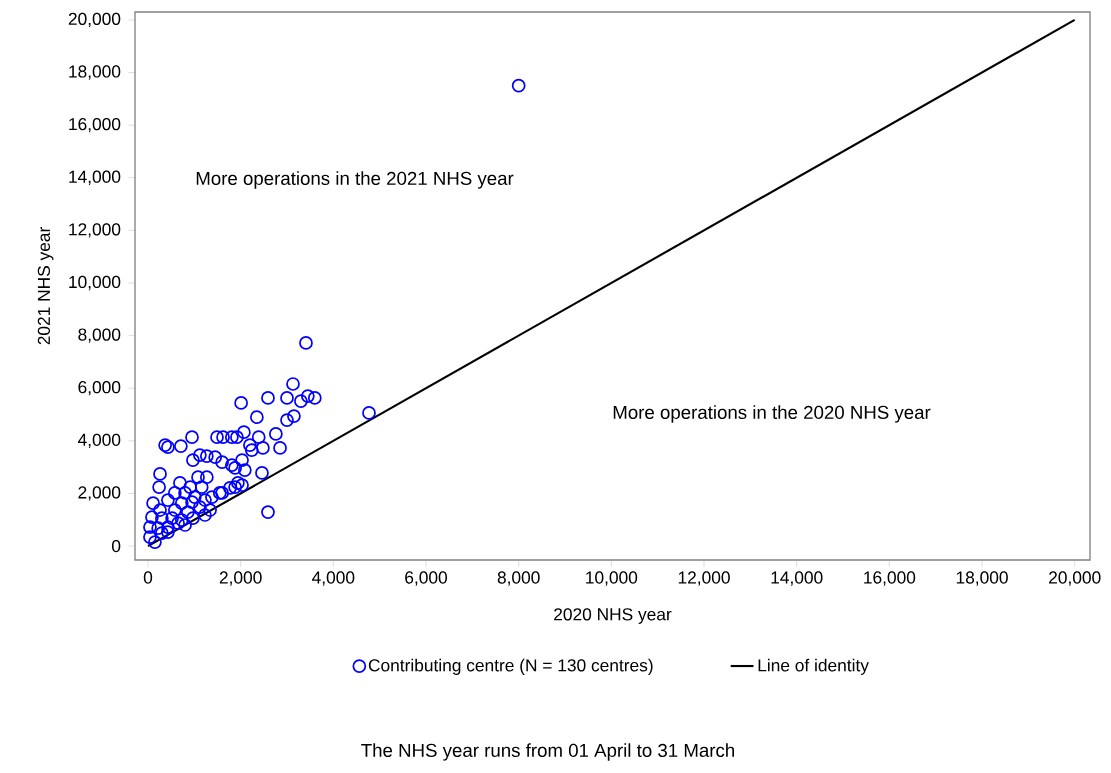 This screenshot has height=773, width=1111. What do you see at coordinates (95, 230) in the screenshot?
I see `y-tick-label: 12,000` at bounding box center [95, 230].